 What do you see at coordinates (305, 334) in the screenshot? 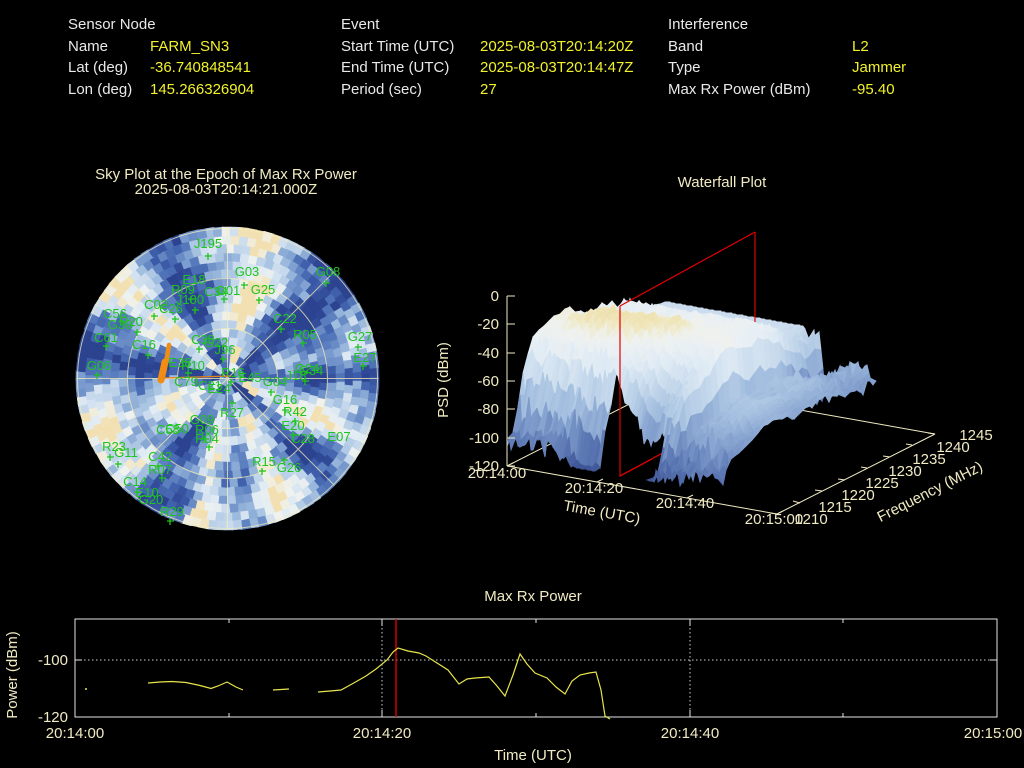
I see `svg-text: R05` at bounding box center [305, 334].